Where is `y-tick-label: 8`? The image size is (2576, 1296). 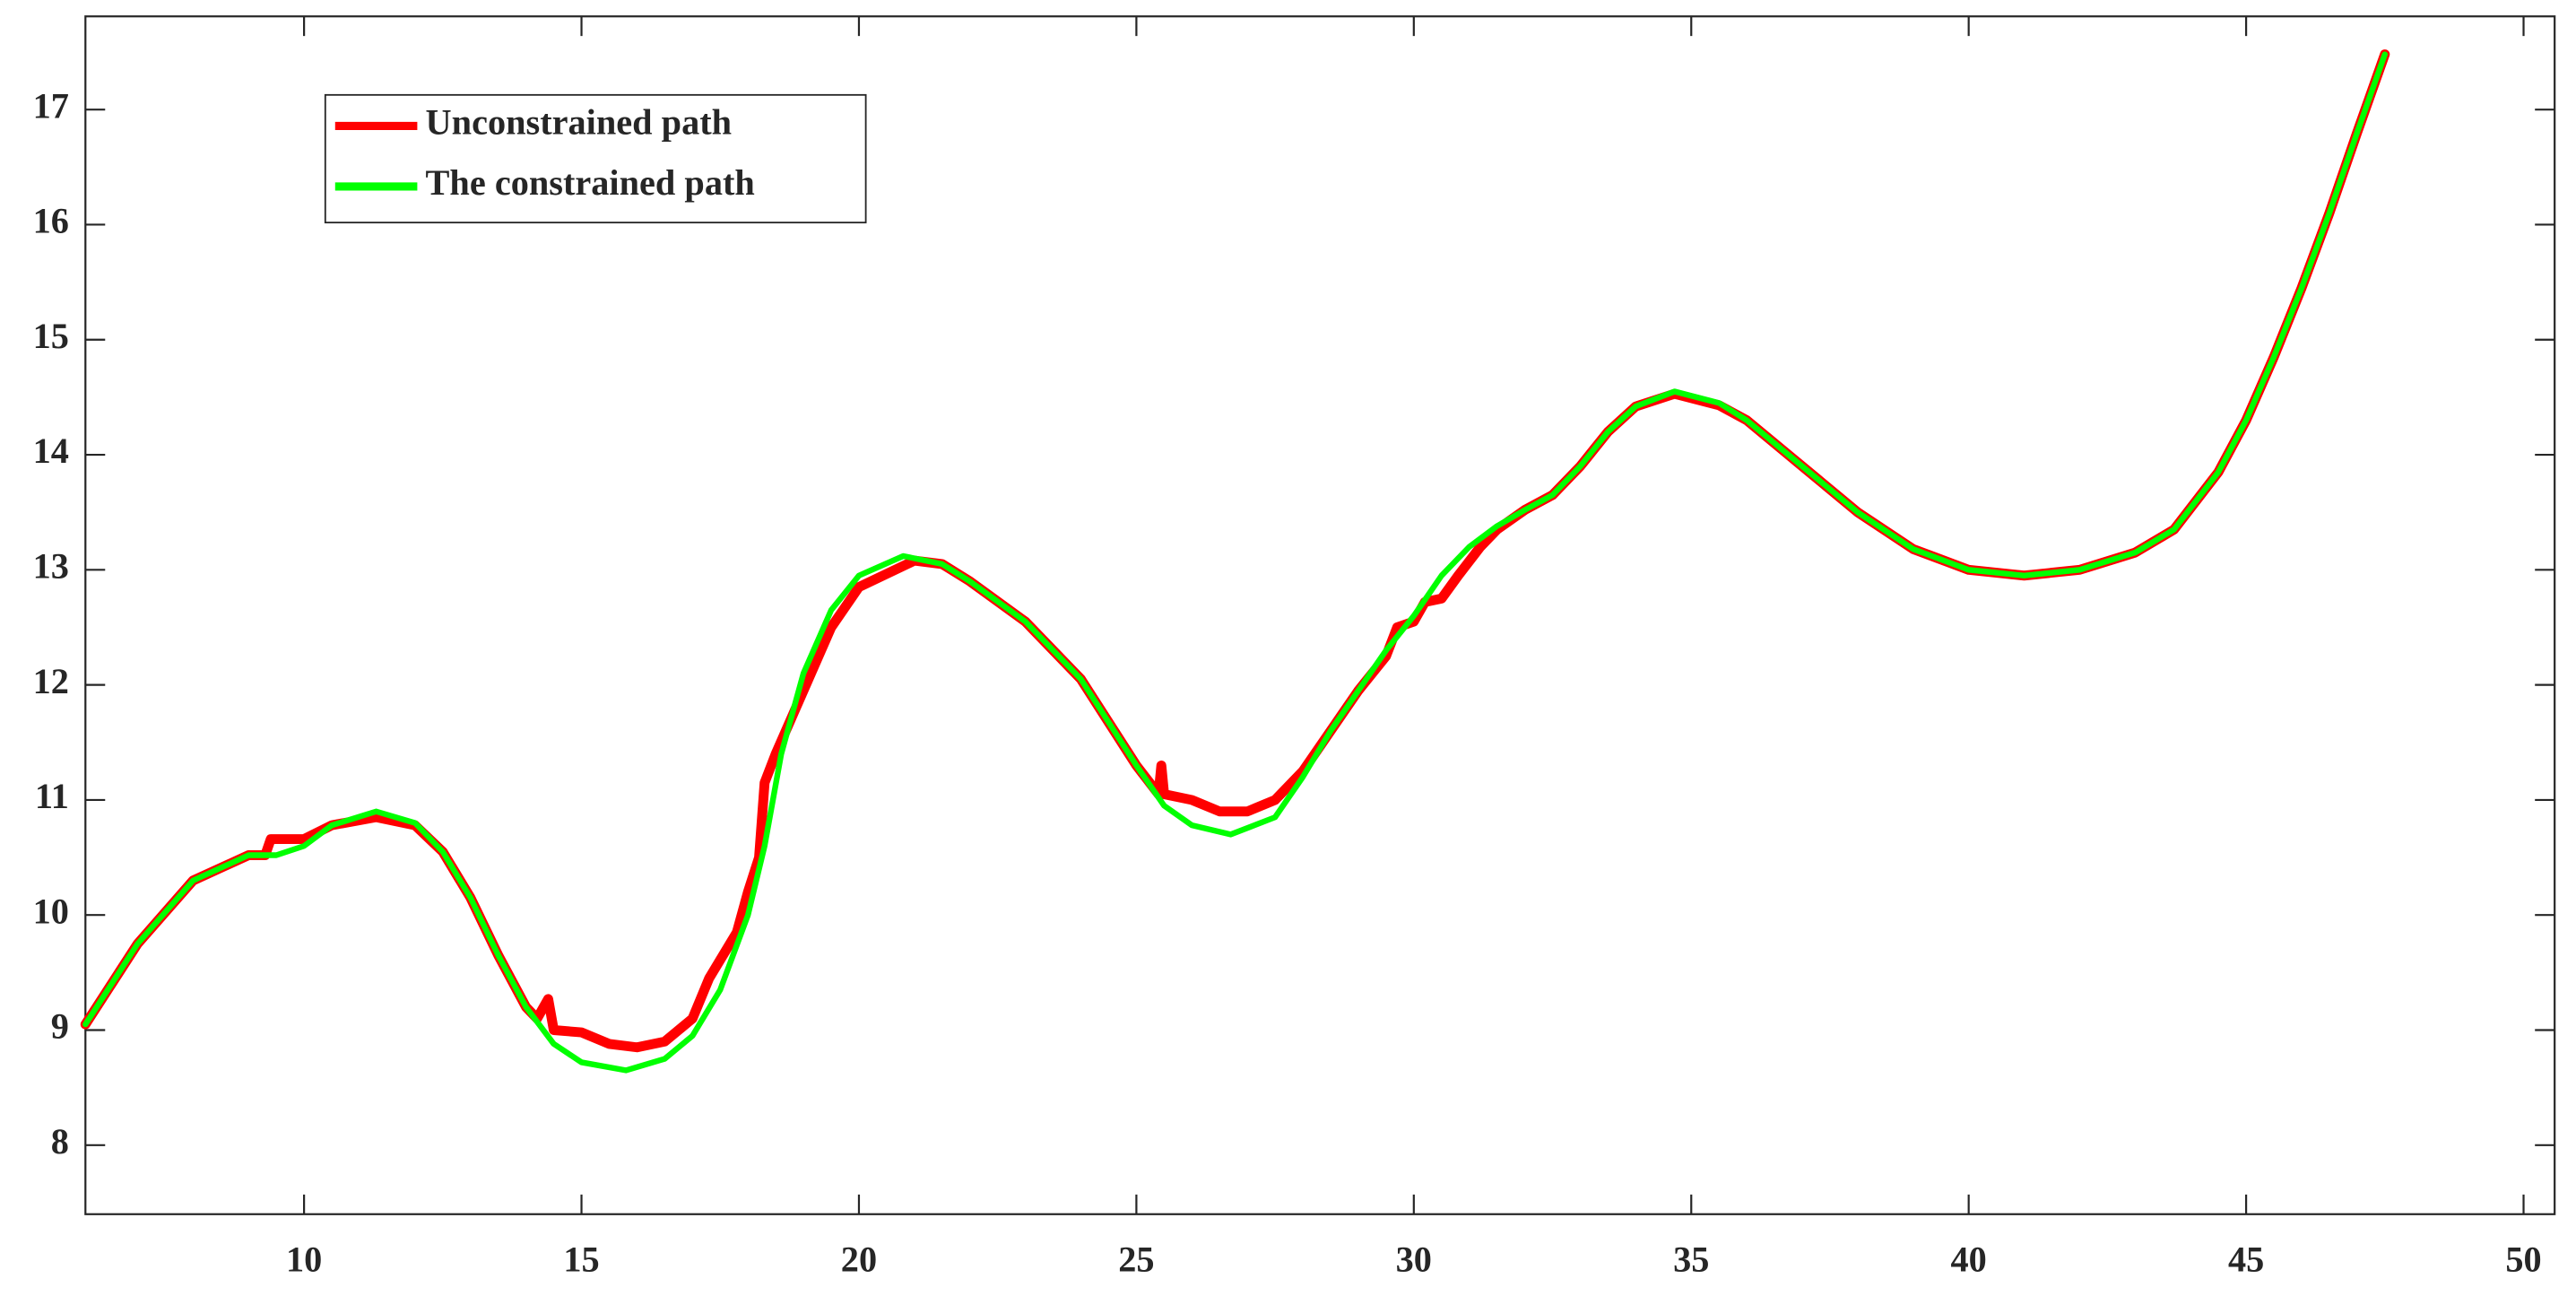
y-tick-label: 8 is located at coordinates (60, 1141).